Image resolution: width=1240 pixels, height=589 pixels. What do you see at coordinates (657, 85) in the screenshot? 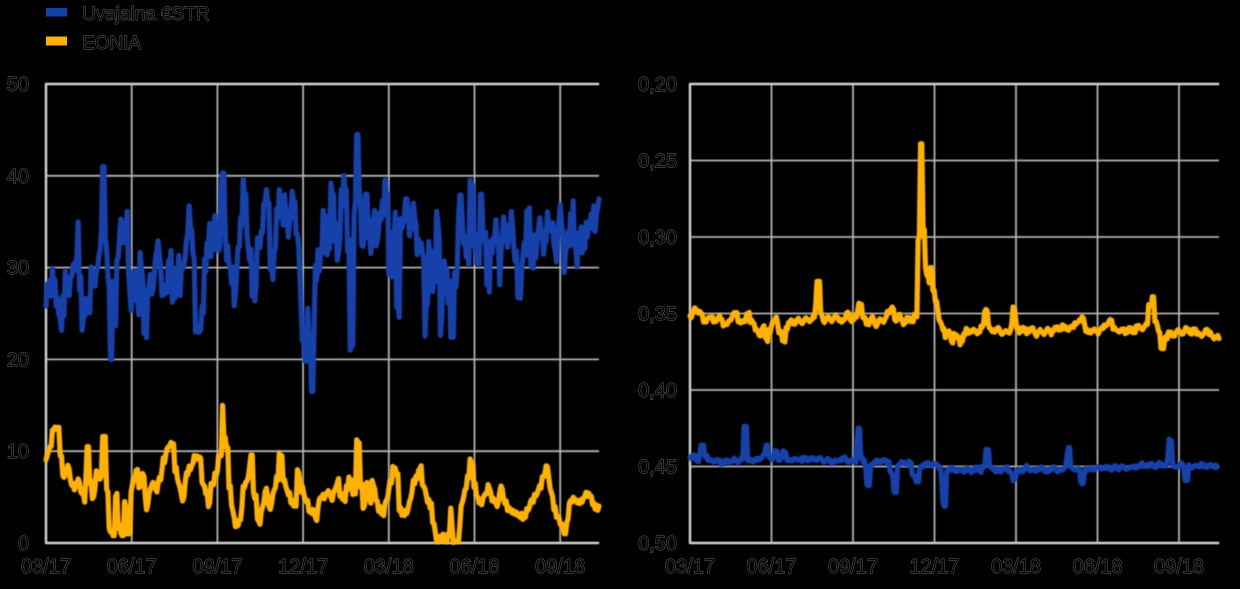
I see `svg-text: 0,20` at bounding box center [657, 85].